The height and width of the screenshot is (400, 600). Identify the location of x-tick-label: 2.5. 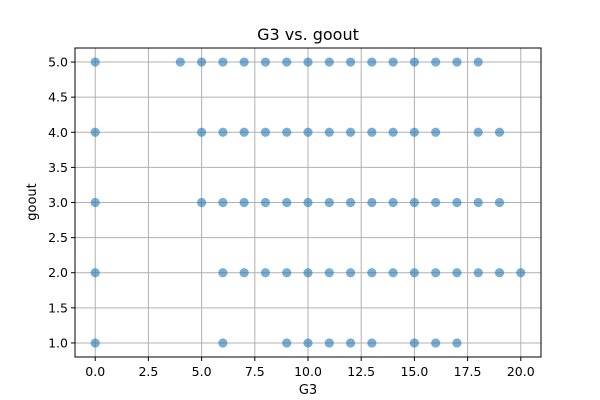
(148, 371).